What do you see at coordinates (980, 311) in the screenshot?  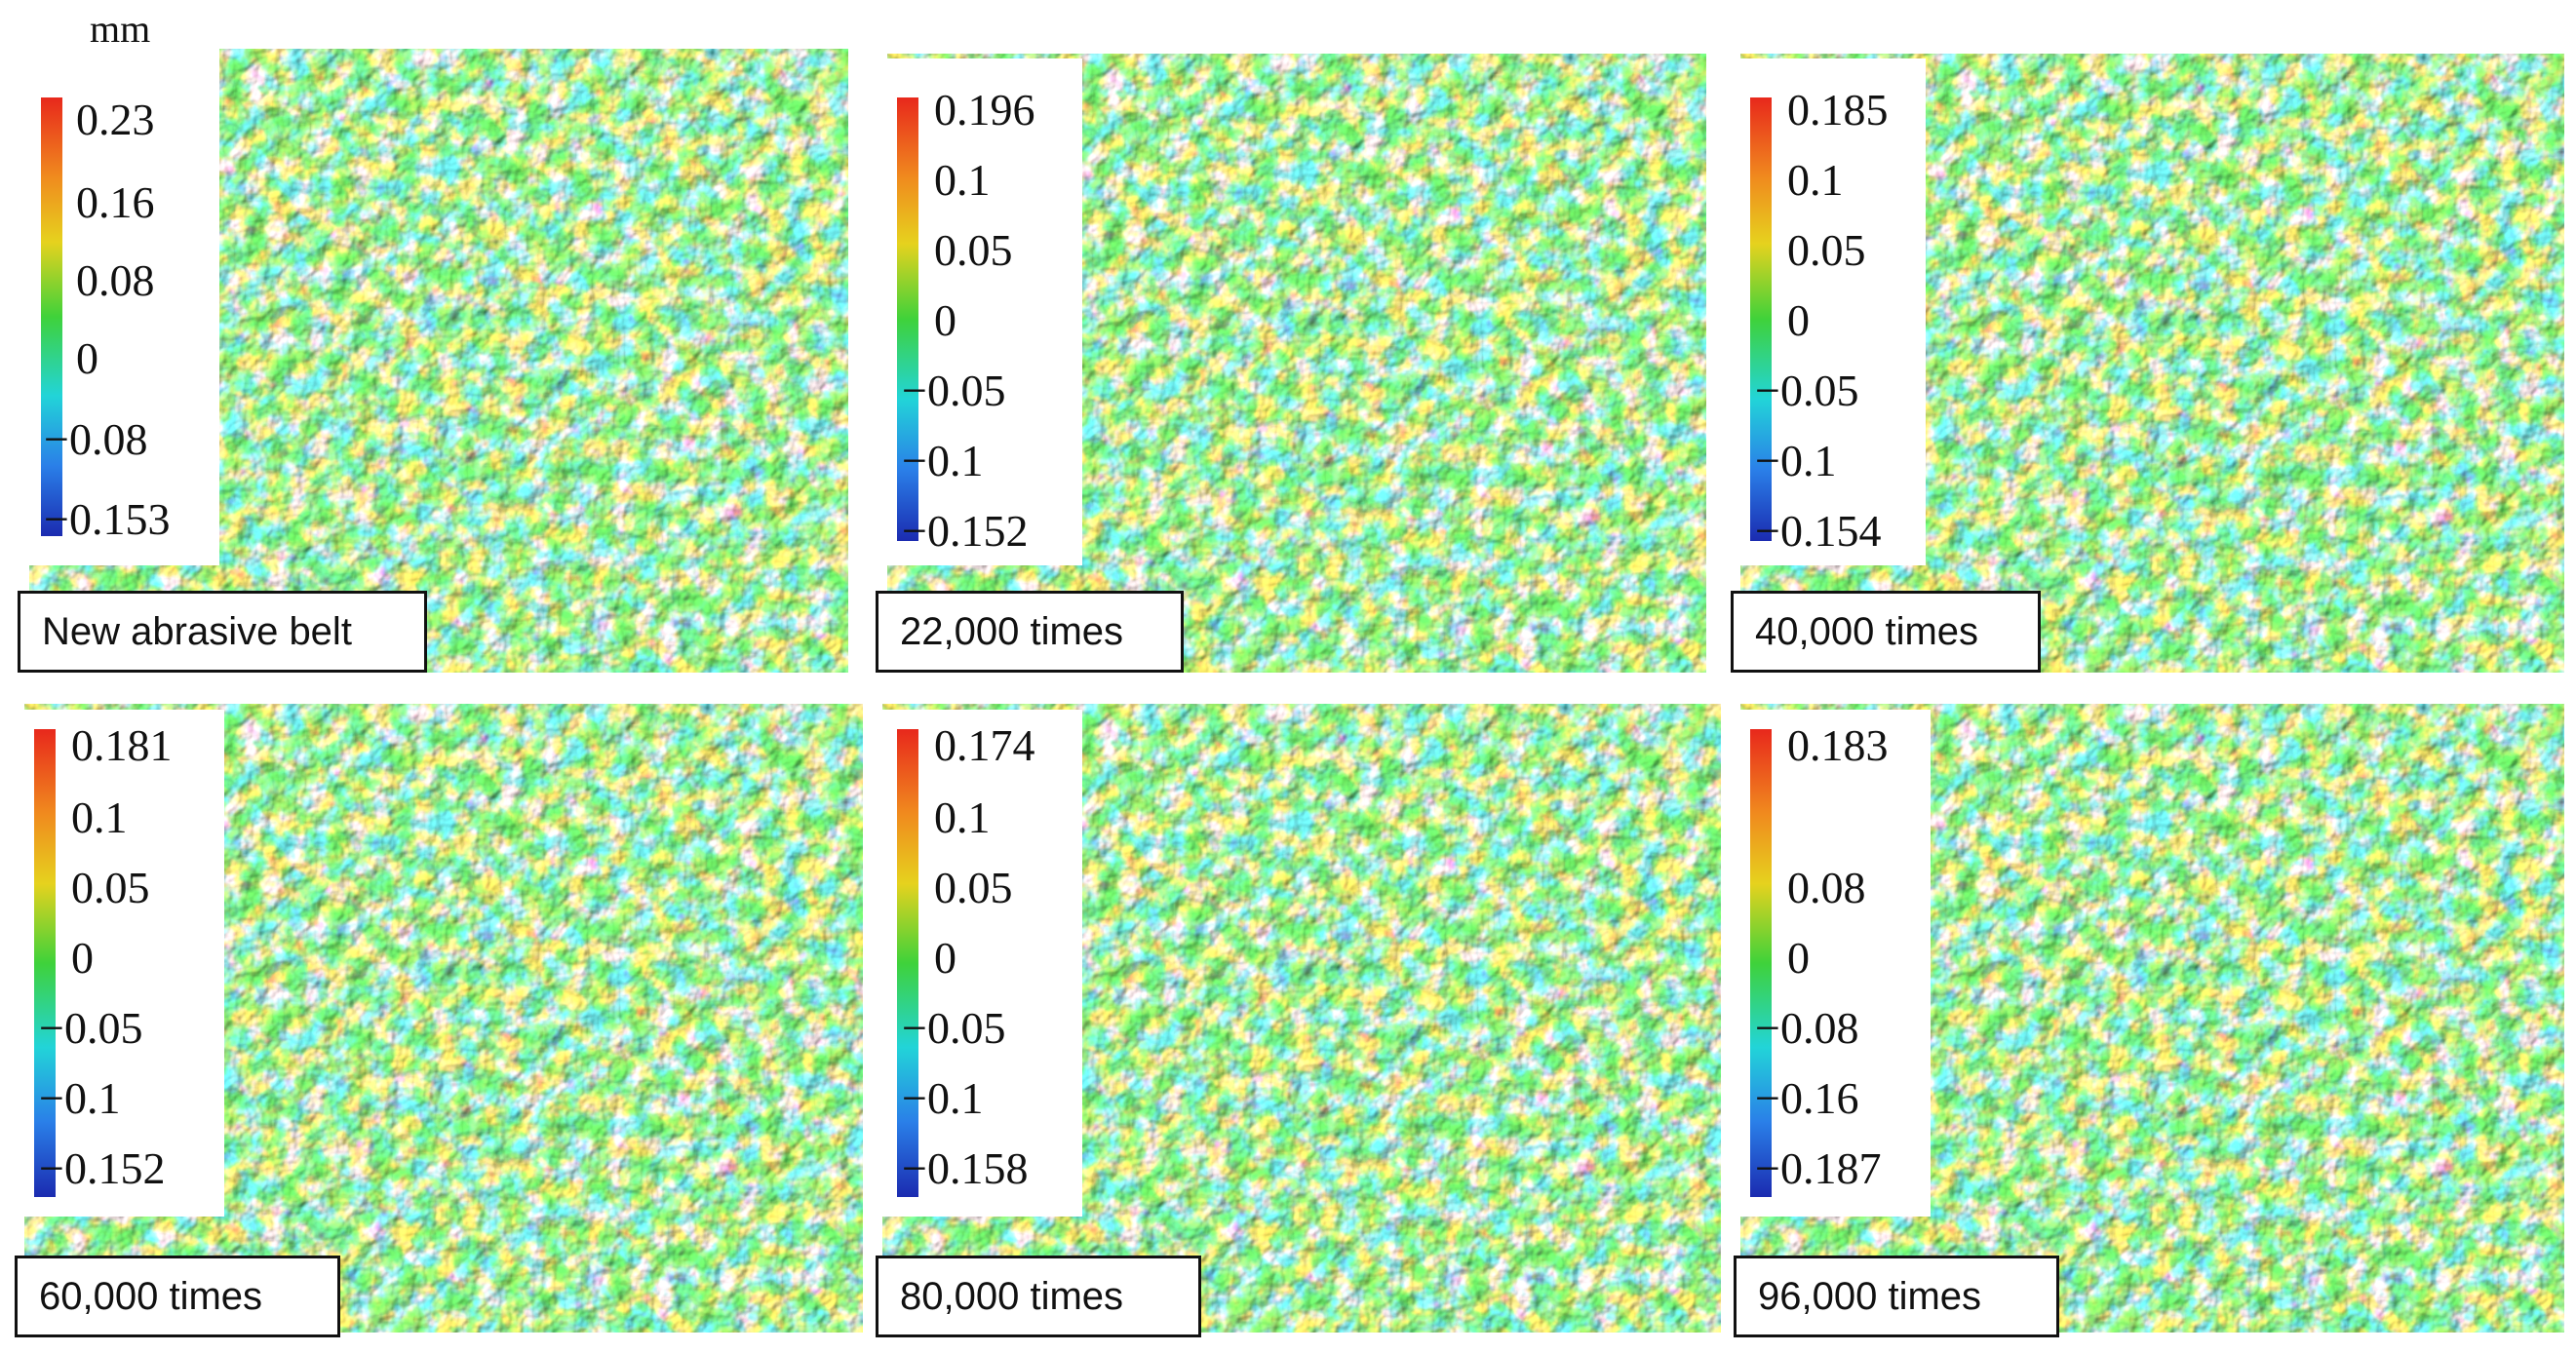 I see `color-legend: 0.196 0.1 0.05 0 −0.05 −0.1 −0.152` at bounding box center [980, 311].